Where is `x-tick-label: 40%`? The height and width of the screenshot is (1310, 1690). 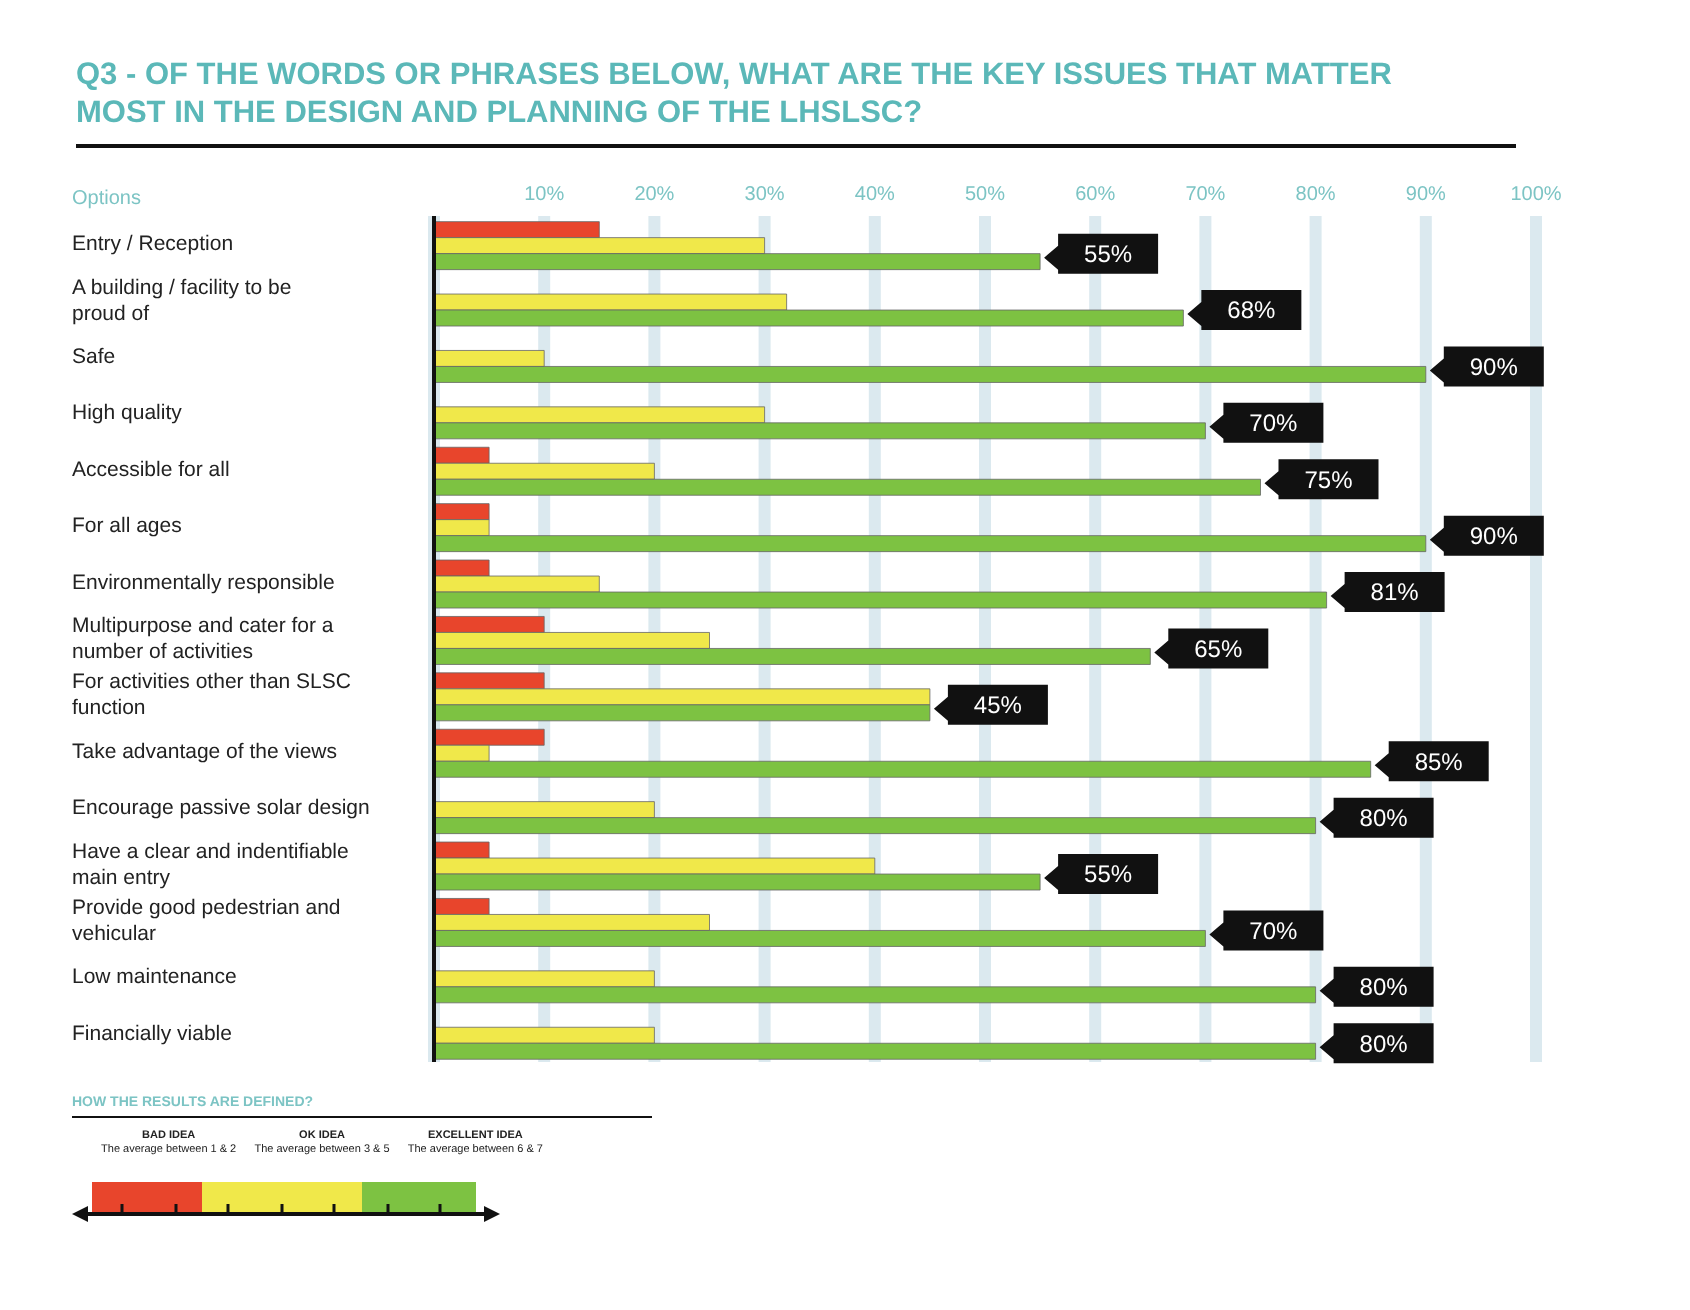 x-tick-label: 40% is located at coordinates (875, 195).